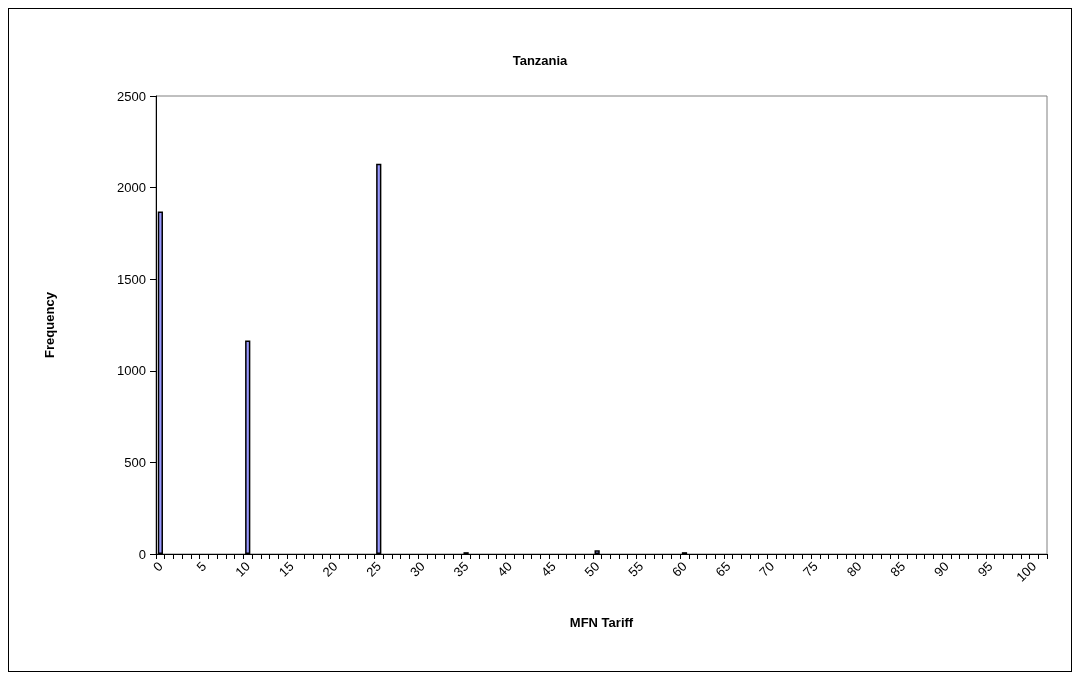  Describe the element at coordinates (417, 569) in the screenshot. I see `x-tick-label: 30` at that location.